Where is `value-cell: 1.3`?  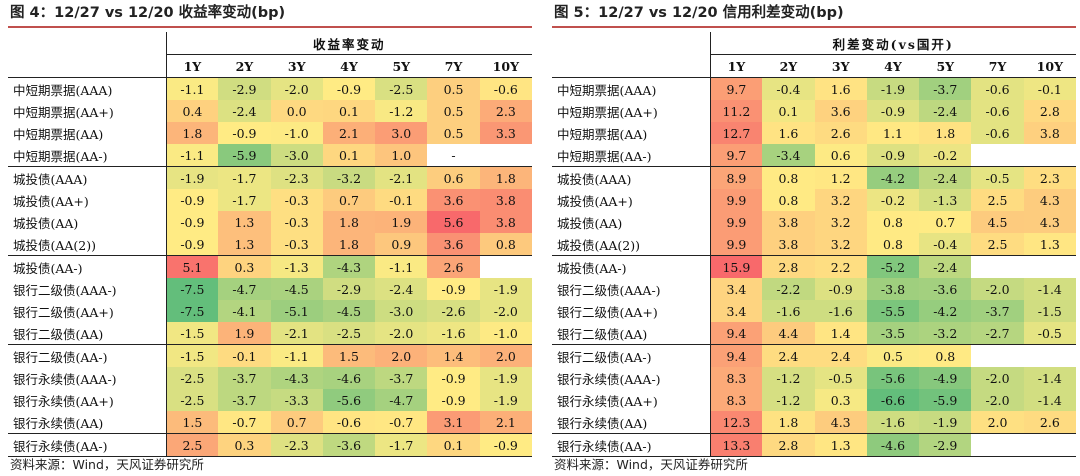 value-cell: 1.3 is located at coordinates (244, 222).